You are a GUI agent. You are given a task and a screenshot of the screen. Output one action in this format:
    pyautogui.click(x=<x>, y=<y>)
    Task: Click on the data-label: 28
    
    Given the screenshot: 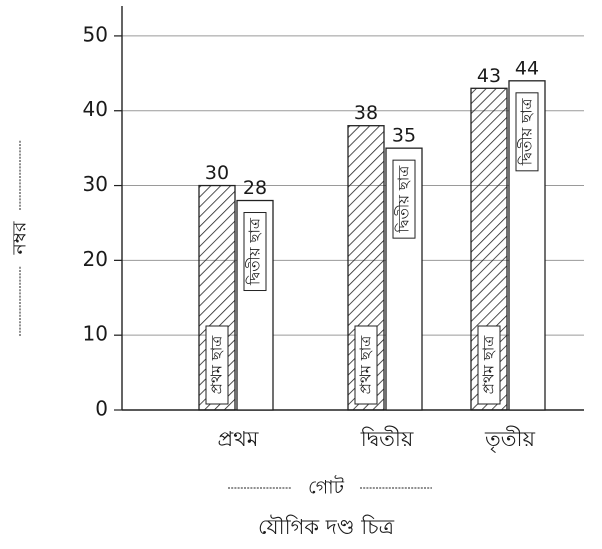 What is the action you would take?
    pyautogui.click(x=255, y=188)
    